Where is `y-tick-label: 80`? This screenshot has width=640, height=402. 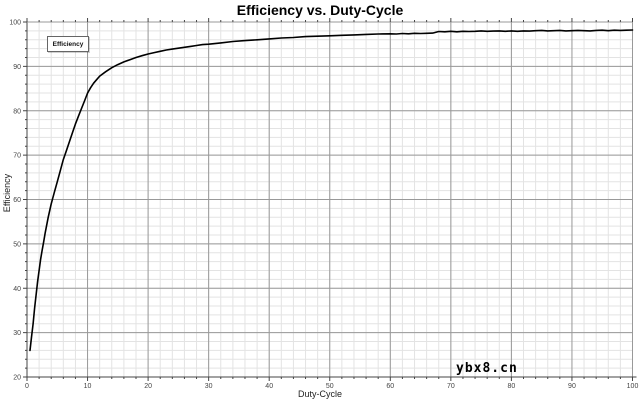 y-tick-label: 80 is located at coordinates (17, 111).